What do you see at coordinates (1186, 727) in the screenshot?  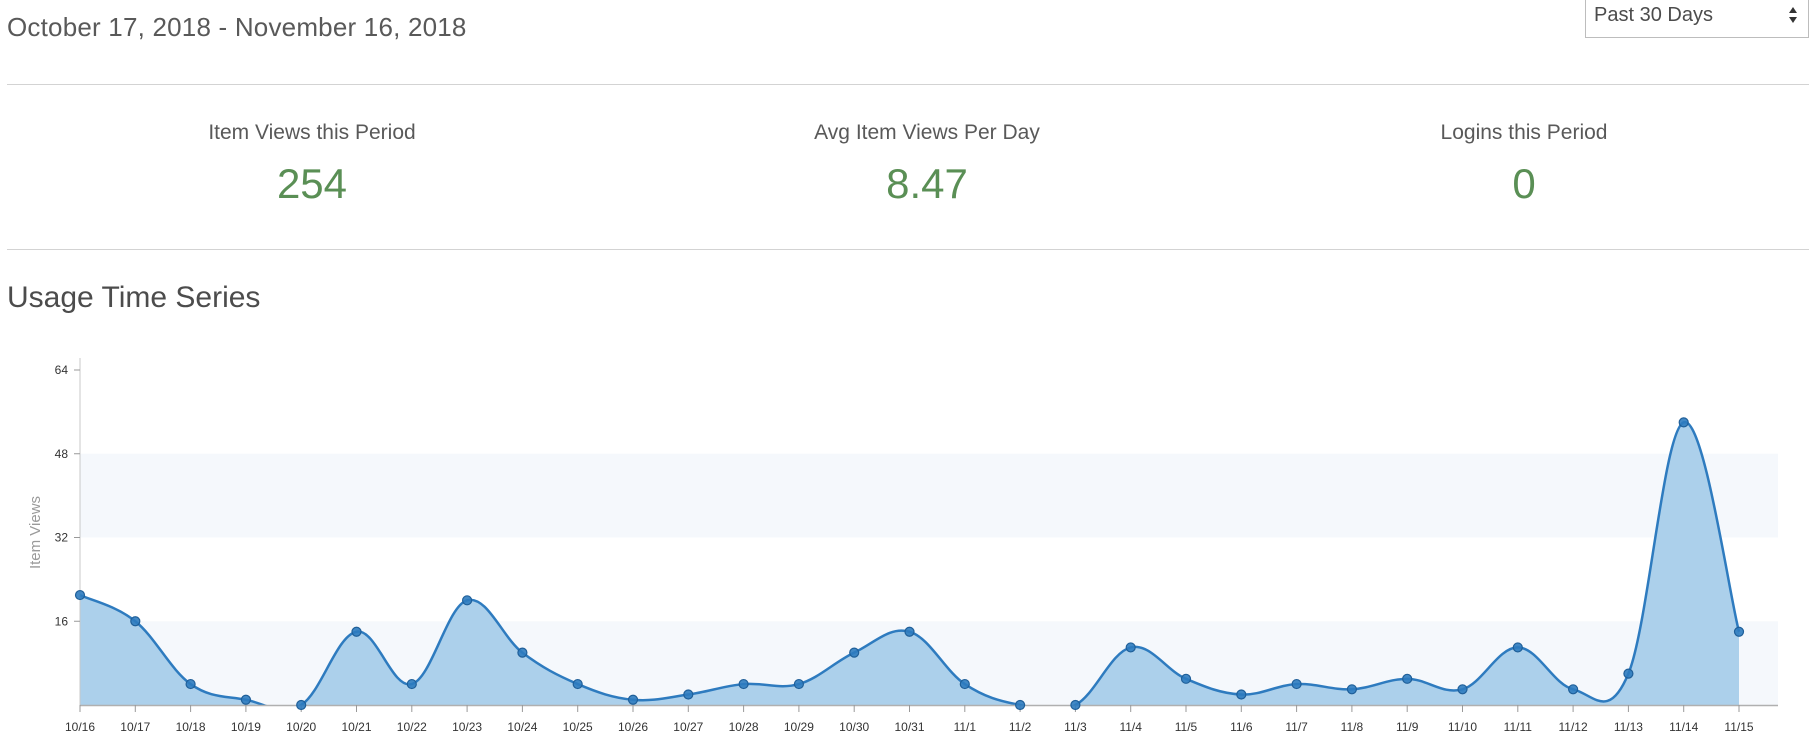 I see `x-tick-label: 11/5` at bounding box center [1186, 727].